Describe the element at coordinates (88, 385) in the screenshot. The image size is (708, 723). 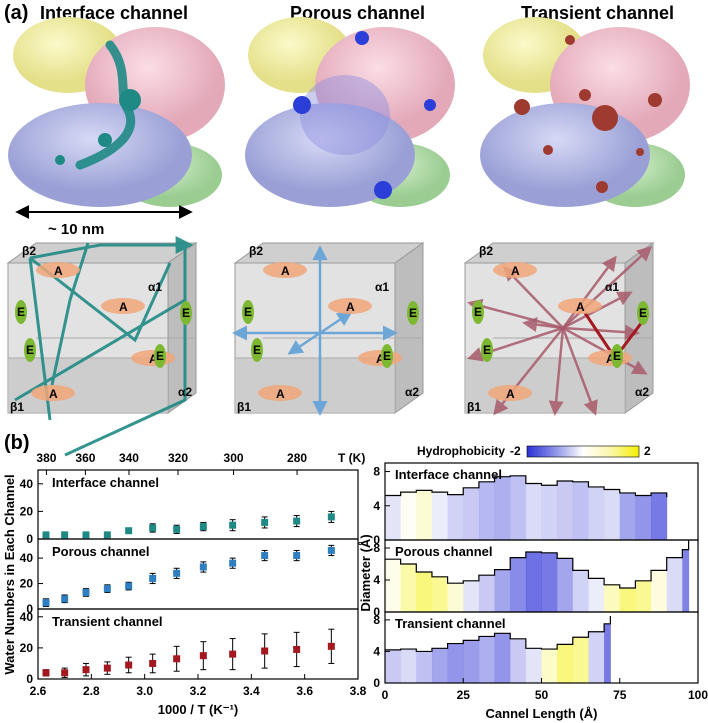
I see `cube-lower-shade` at that location.